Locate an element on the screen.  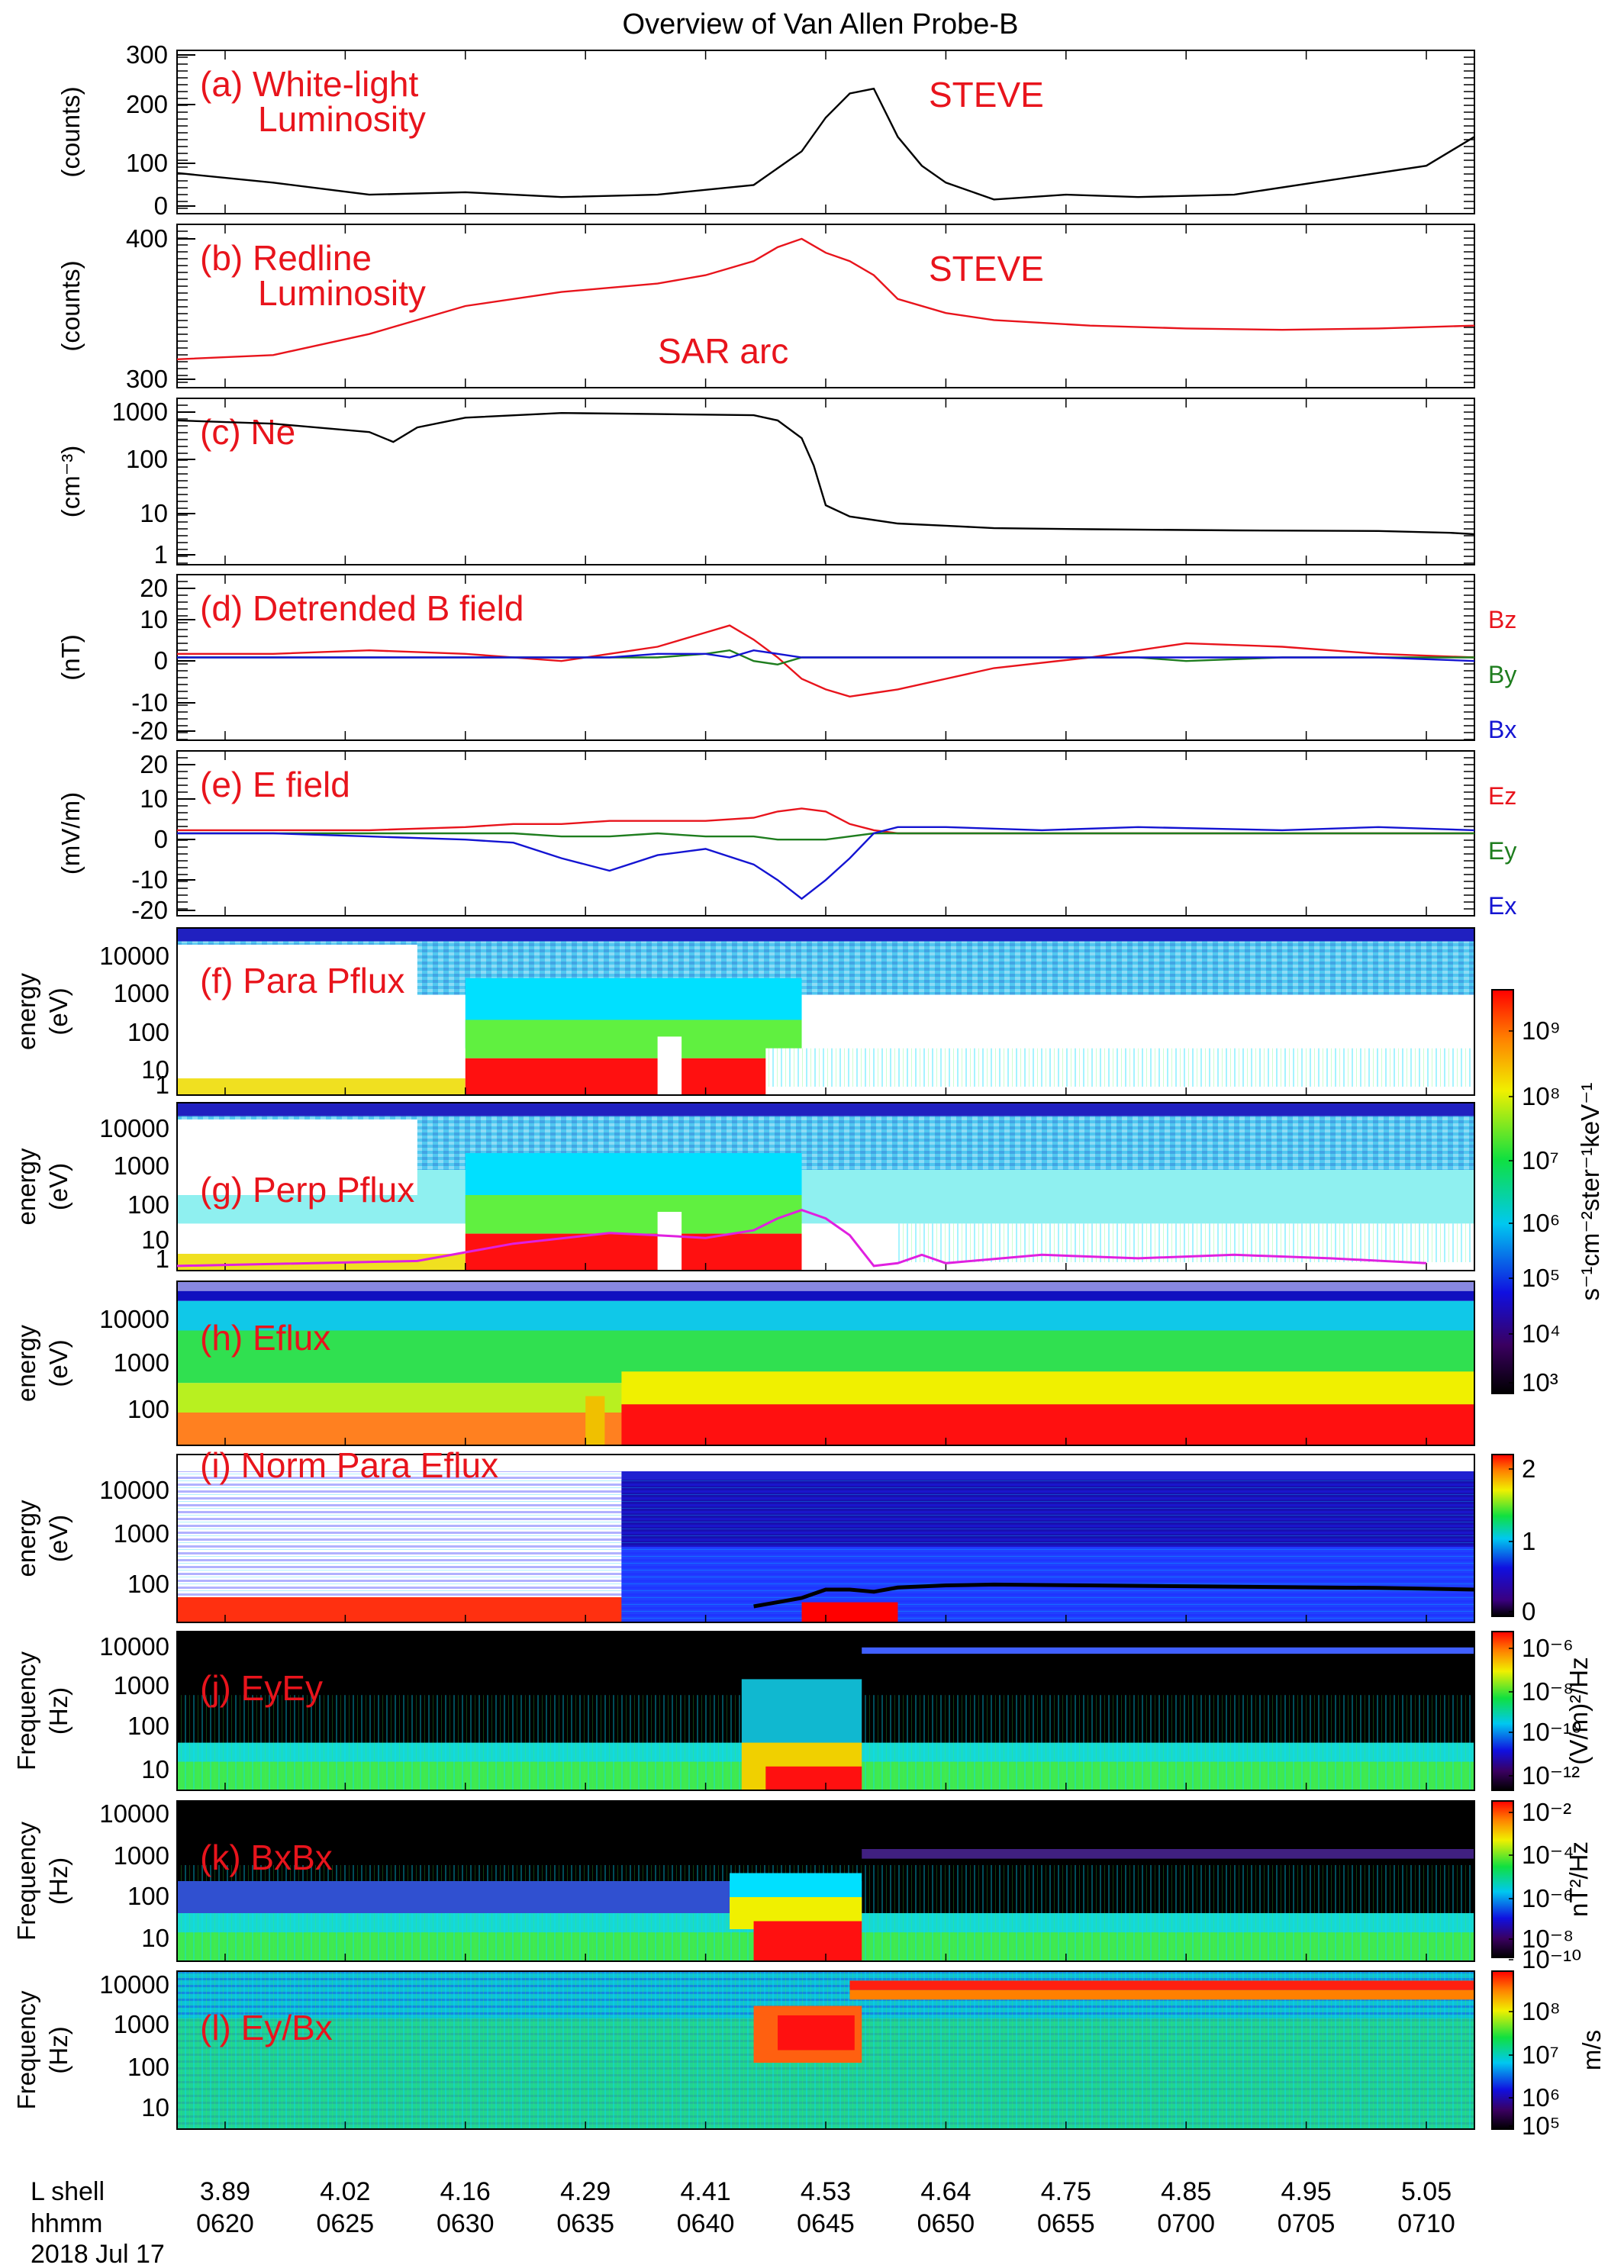
panel-label: (k) BxBx is located at coordinates (266, 1858).